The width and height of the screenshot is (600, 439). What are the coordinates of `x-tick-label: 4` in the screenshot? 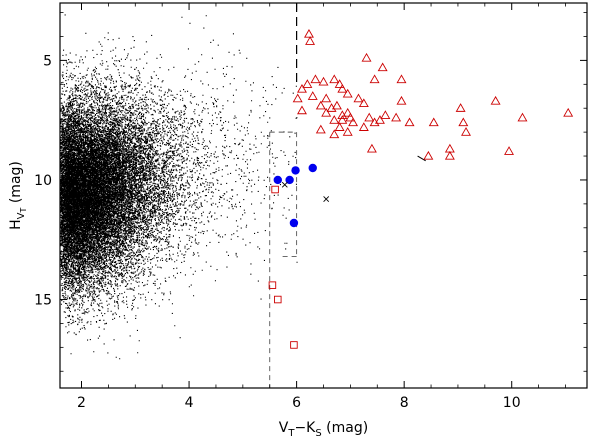 It's located at (189, 403).